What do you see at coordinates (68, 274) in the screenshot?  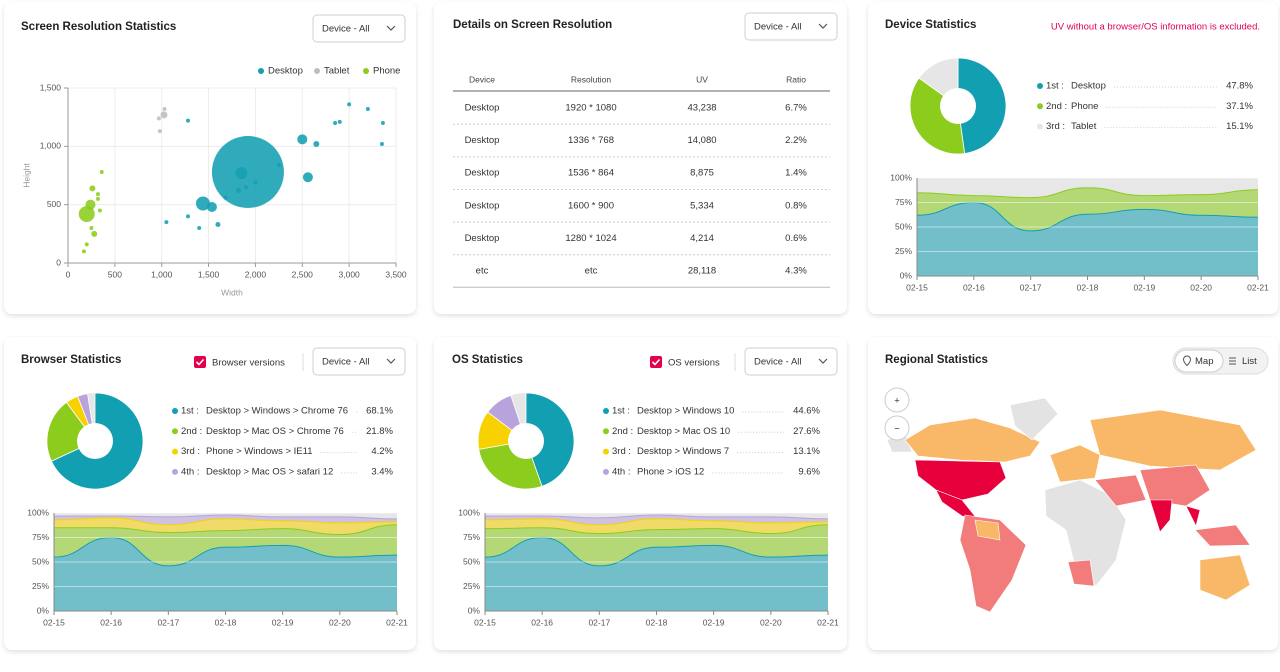 I see `x-tick-label: 0` at bounding box center [68, 274].